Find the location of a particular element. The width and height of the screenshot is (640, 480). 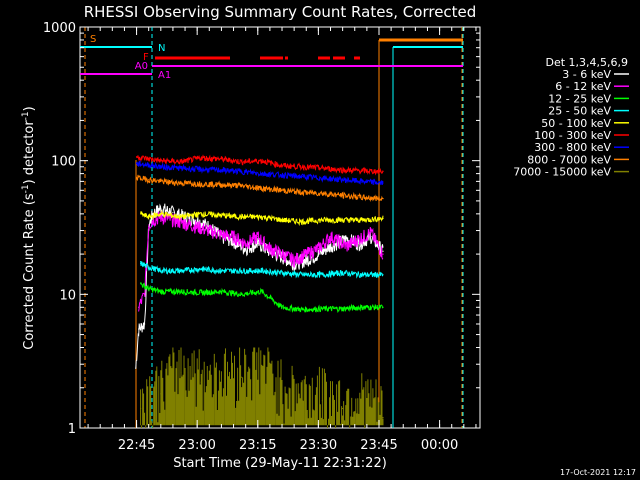

x-tick-label: 00:00 is located at coordinates (439, 445).